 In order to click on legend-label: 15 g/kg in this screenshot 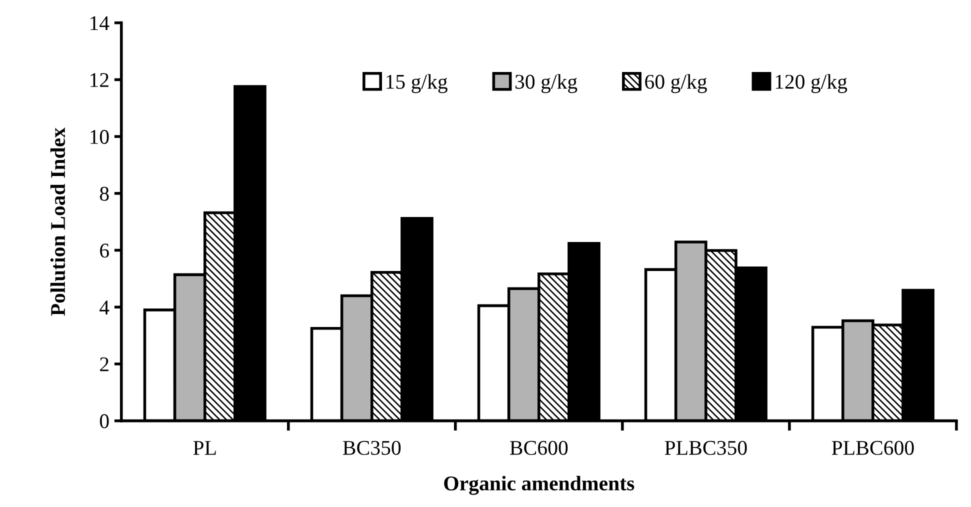, I will do `click(417, 84)`.